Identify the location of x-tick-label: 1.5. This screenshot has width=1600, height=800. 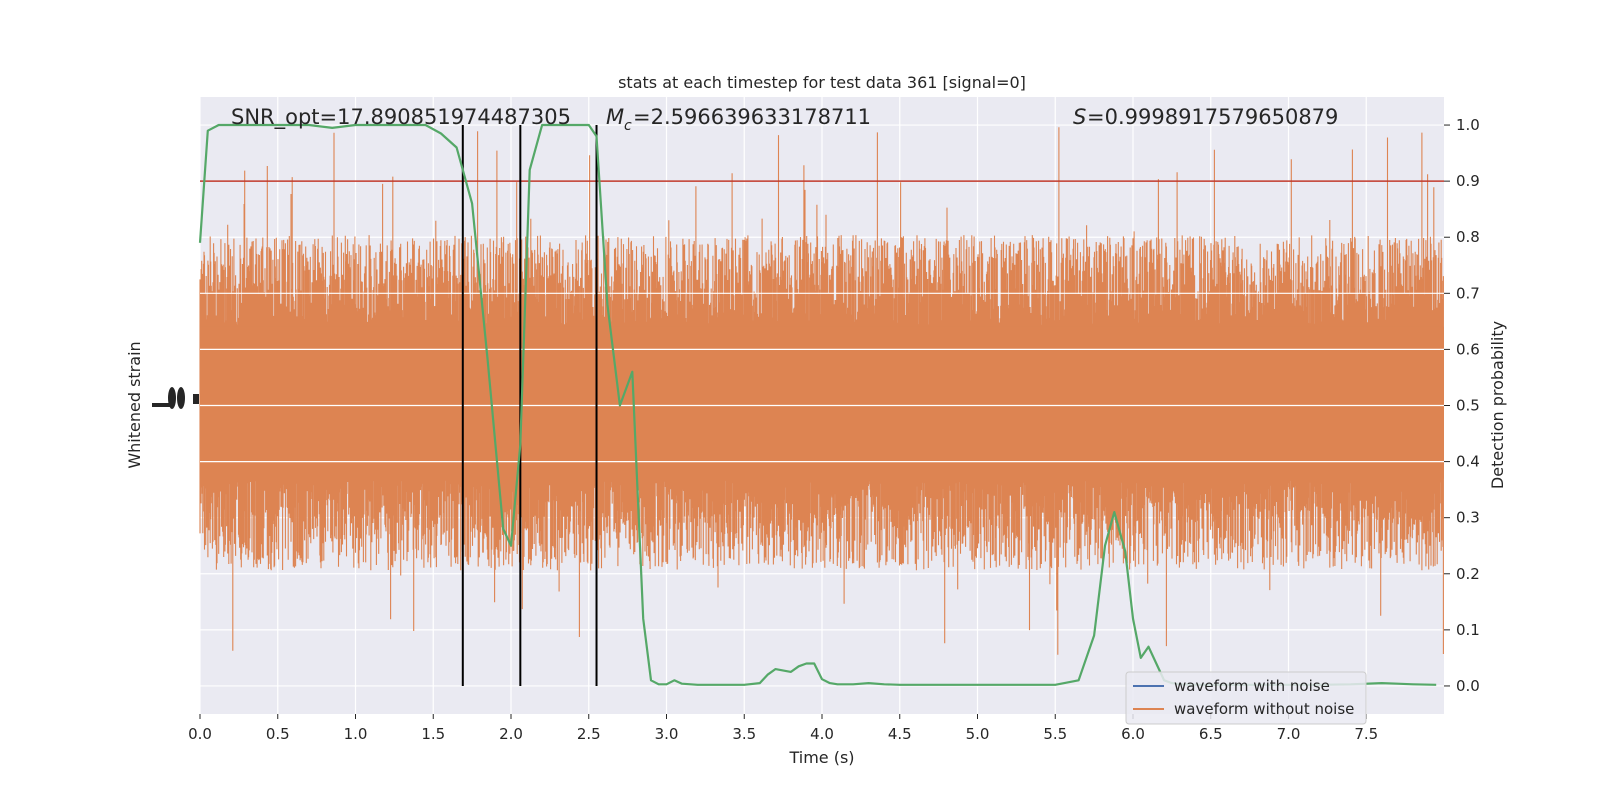
(433, 734).